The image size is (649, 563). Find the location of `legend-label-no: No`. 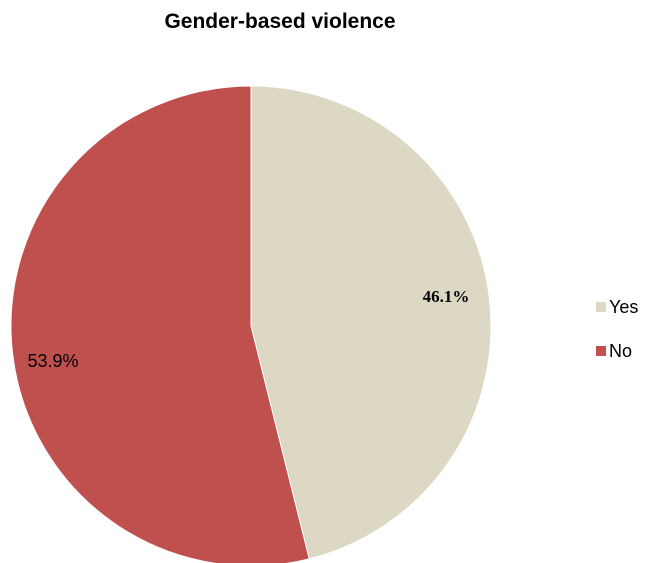

legend-label-no: No is located at coordinates (621, 350).